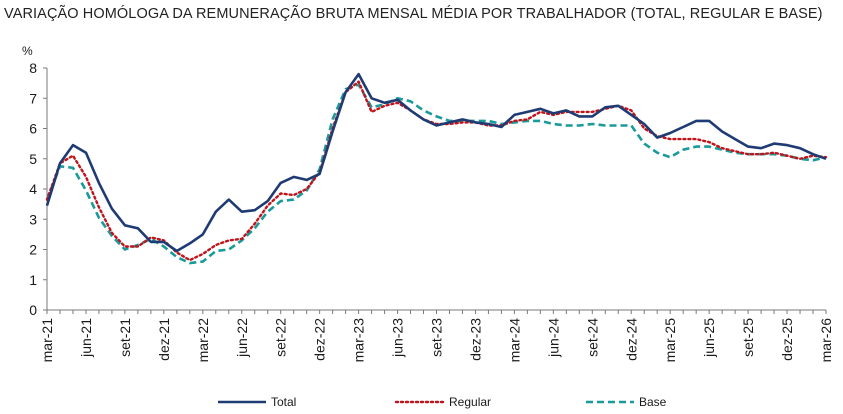 The image size is (843, 414). Describe the element at coordinates (203, 340) in the screenshot. I see `x-tick-label: mar-22` at that location.